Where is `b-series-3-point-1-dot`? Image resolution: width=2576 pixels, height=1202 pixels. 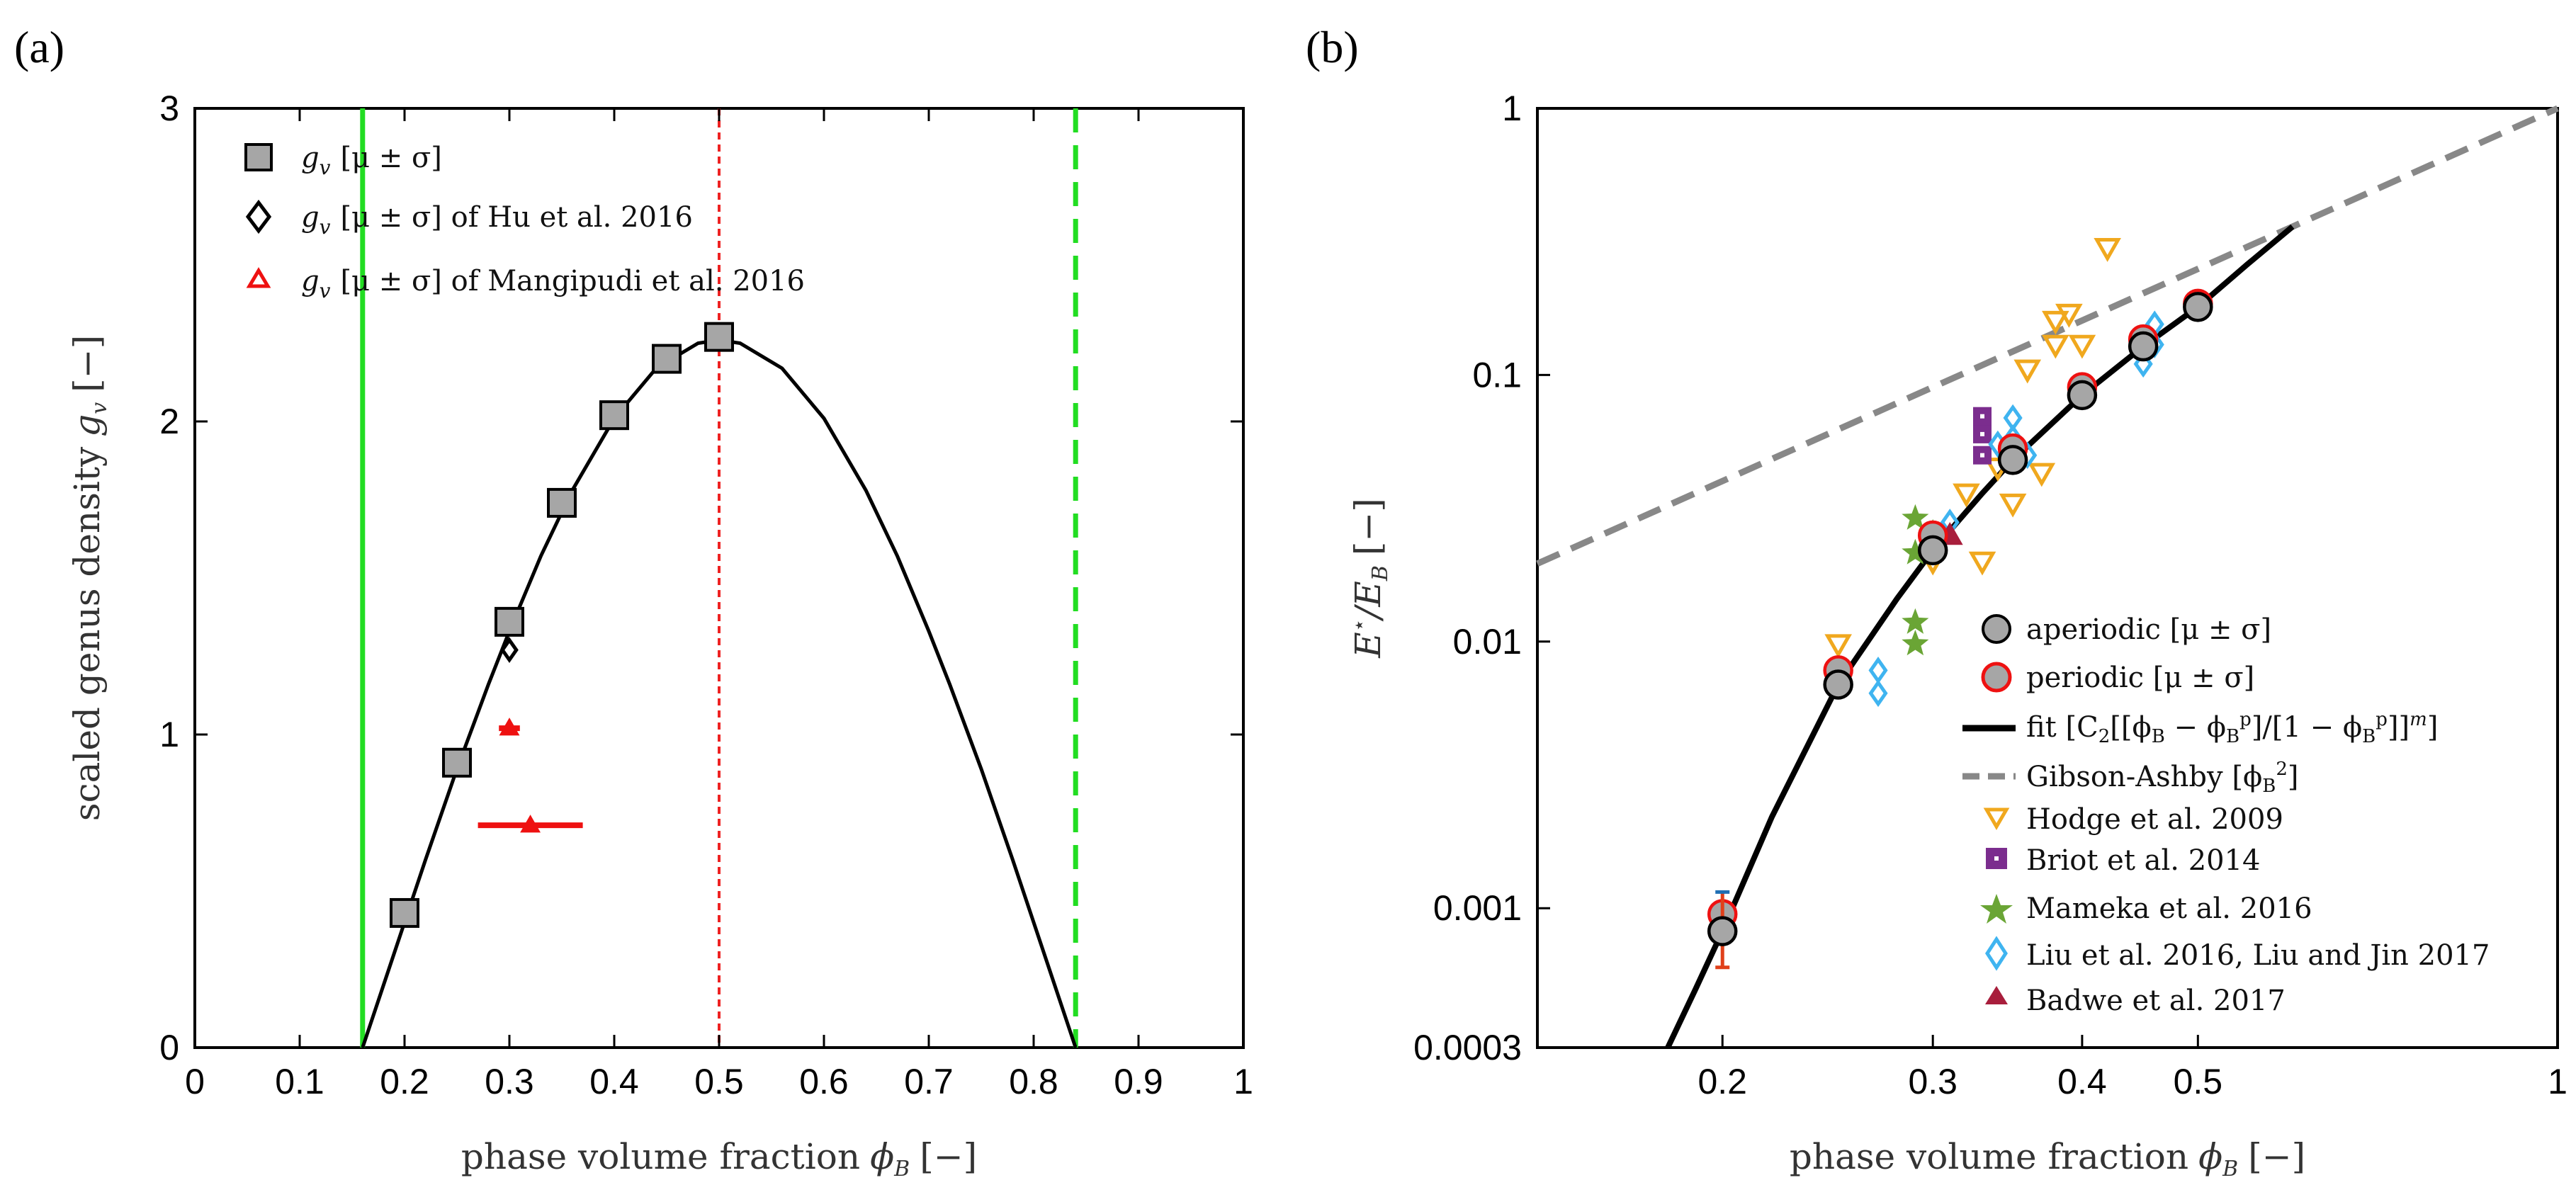
b-series-3-point-1-dot is located at coordinates (1982, 434).